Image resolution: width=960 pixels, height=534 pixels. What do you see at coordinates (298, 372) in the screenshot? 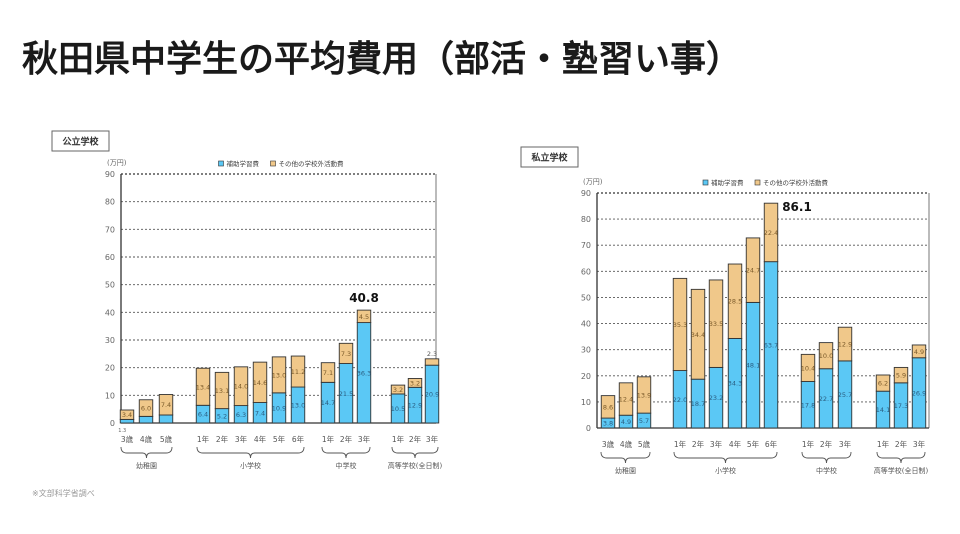
I see `bar-label-other: 11.2` at bounding box center [298, 372].